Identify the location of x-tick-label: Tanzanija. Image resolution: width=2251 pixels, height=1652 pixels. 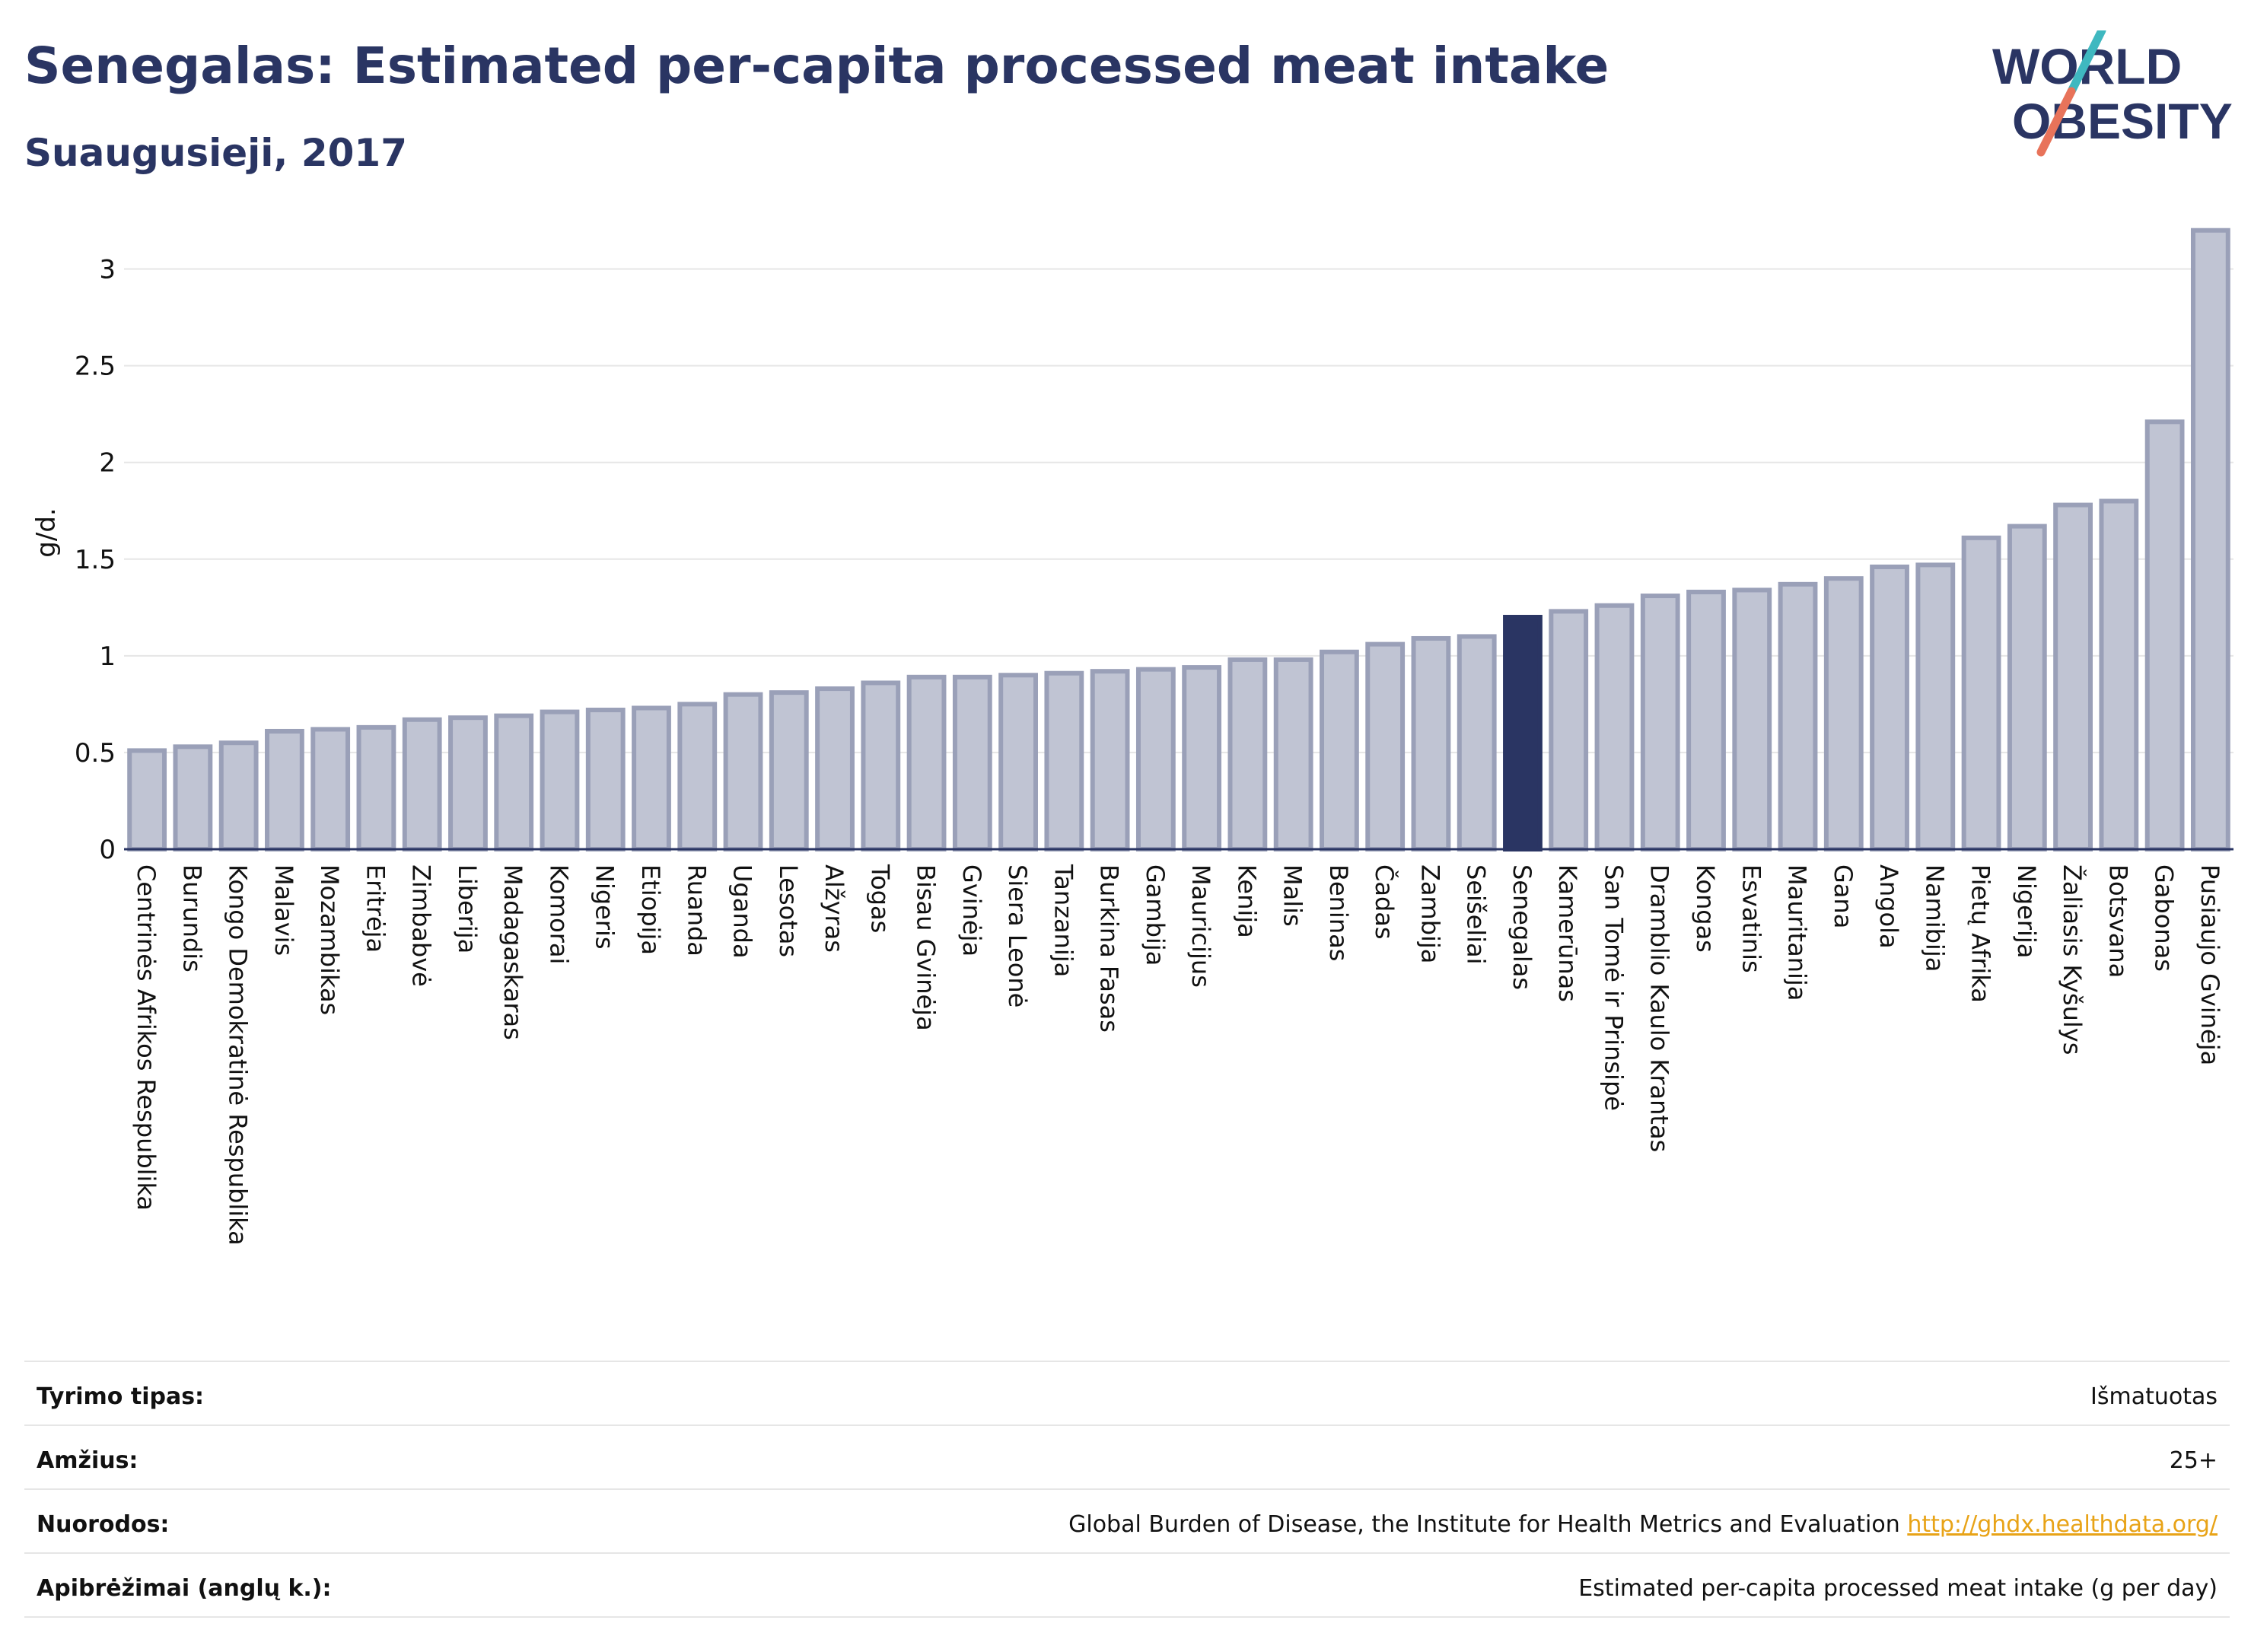
(1063, 920).